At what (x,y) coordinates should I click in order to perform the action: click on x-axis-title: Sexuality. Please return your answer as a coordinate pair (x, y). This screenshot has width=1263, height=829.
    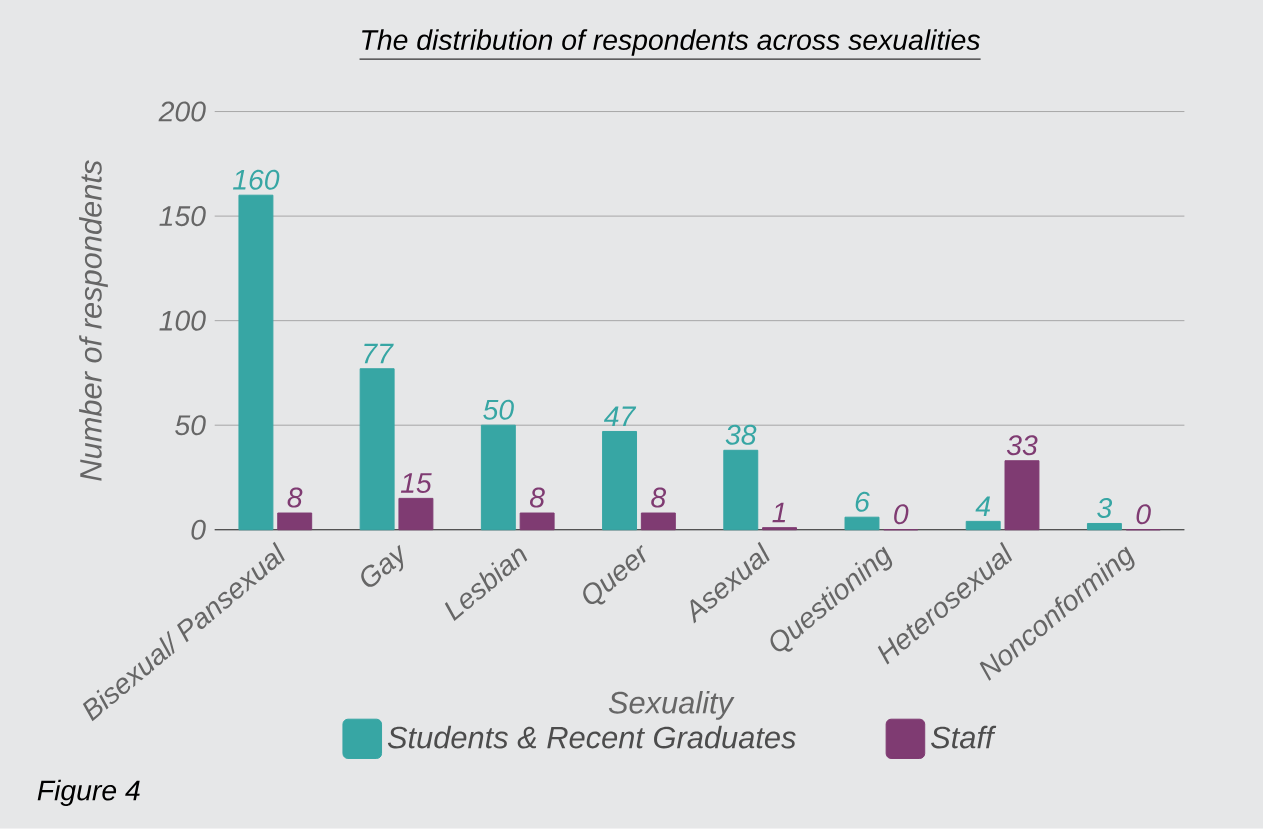
    Looking at the image, I should click on (671, 705).